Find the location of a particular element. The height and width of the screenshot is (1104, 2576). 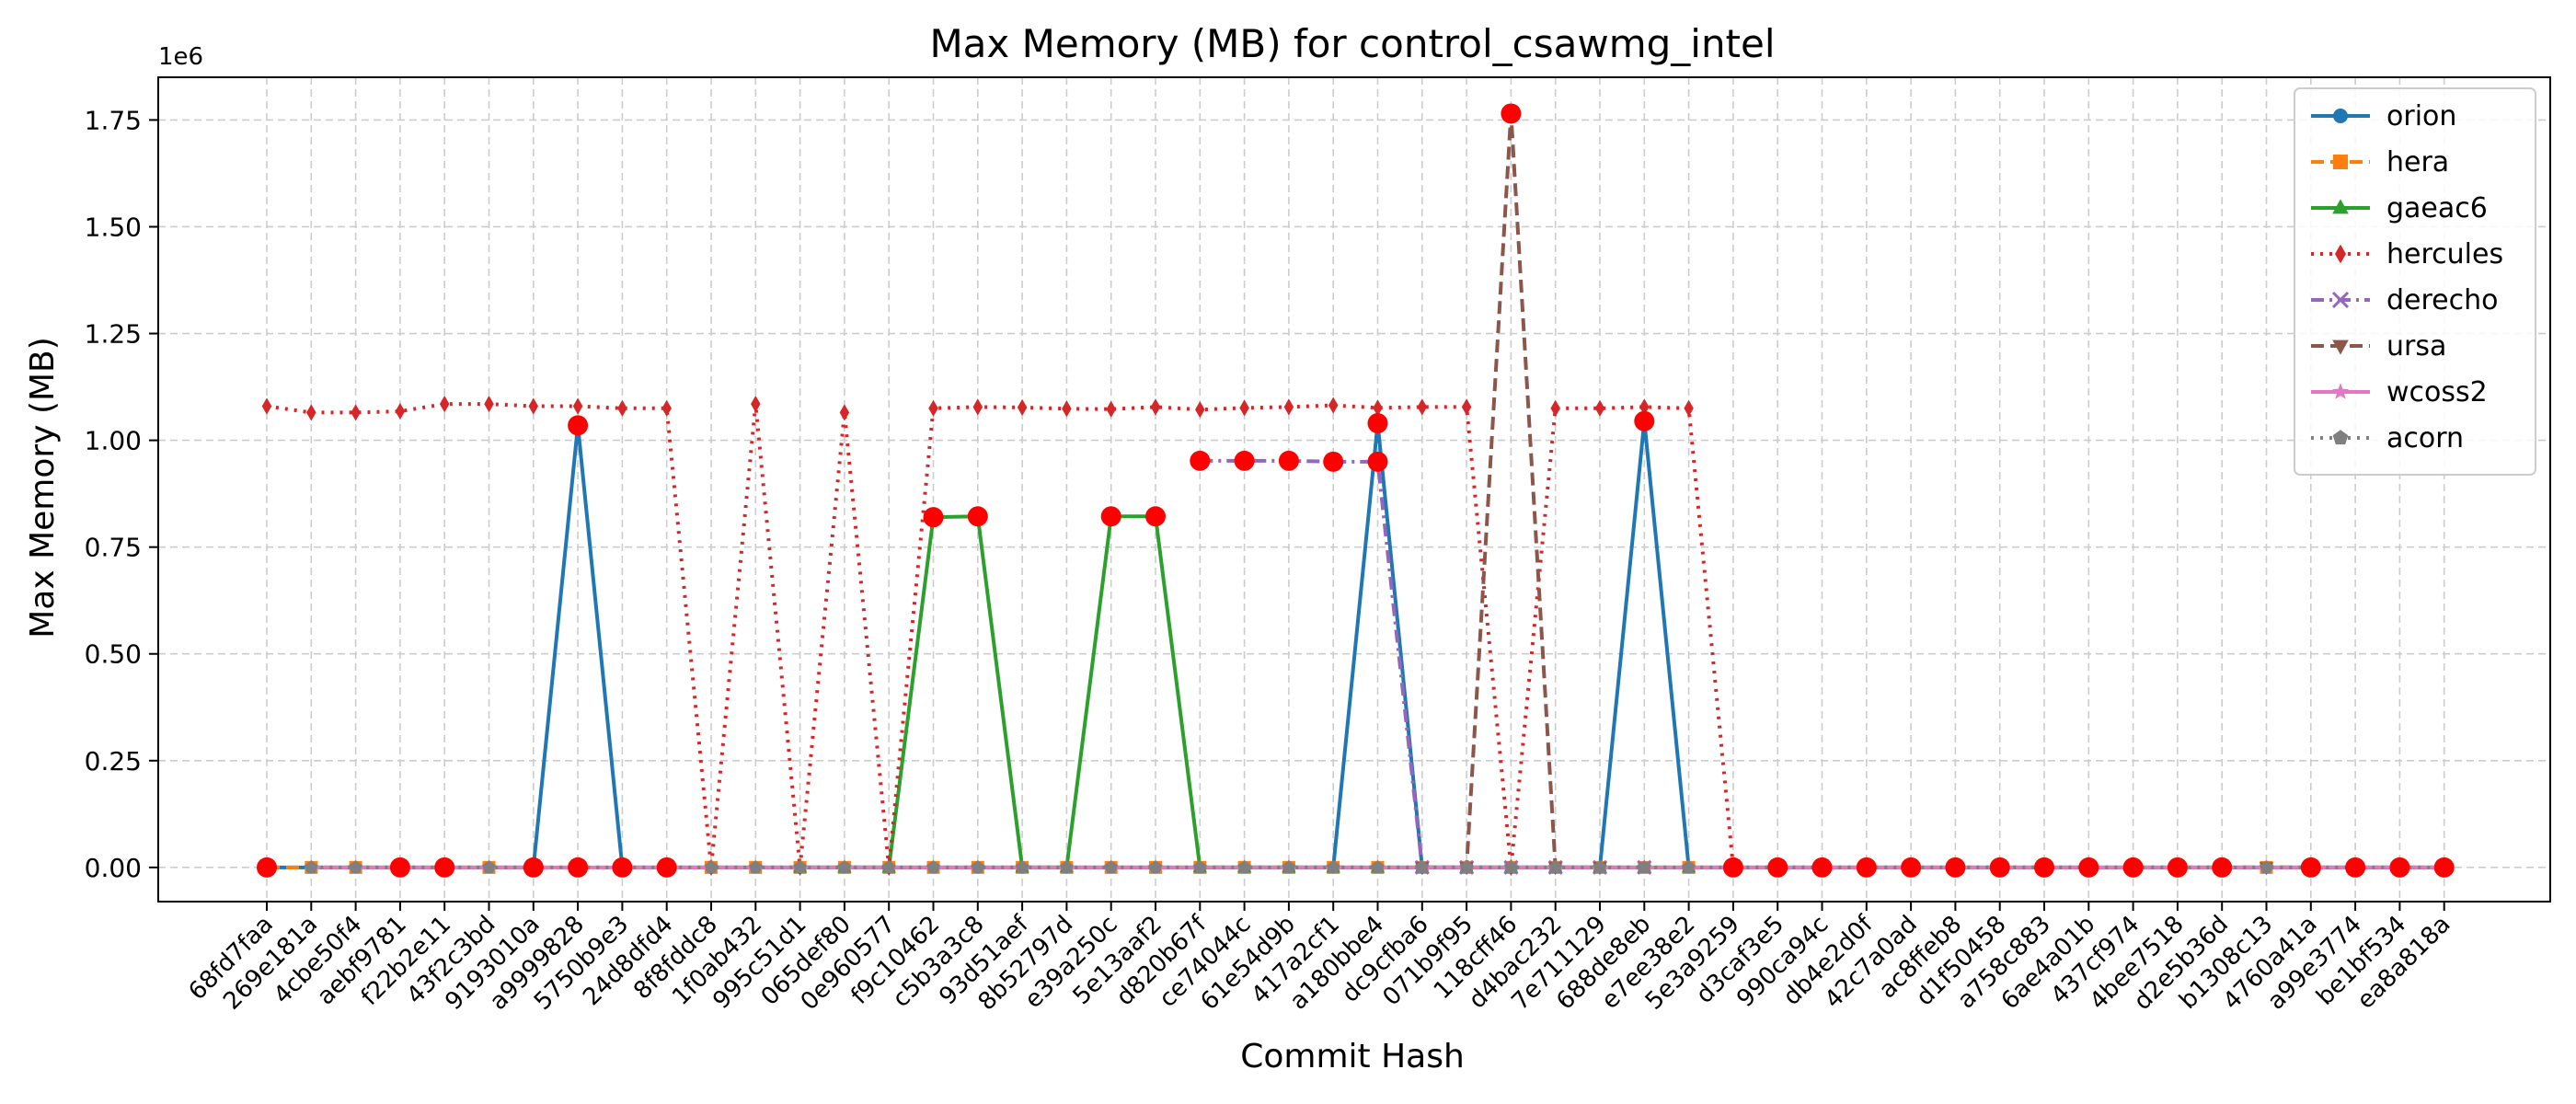

legend-label-ursa: ursa is located at coordinates (2416, 346).